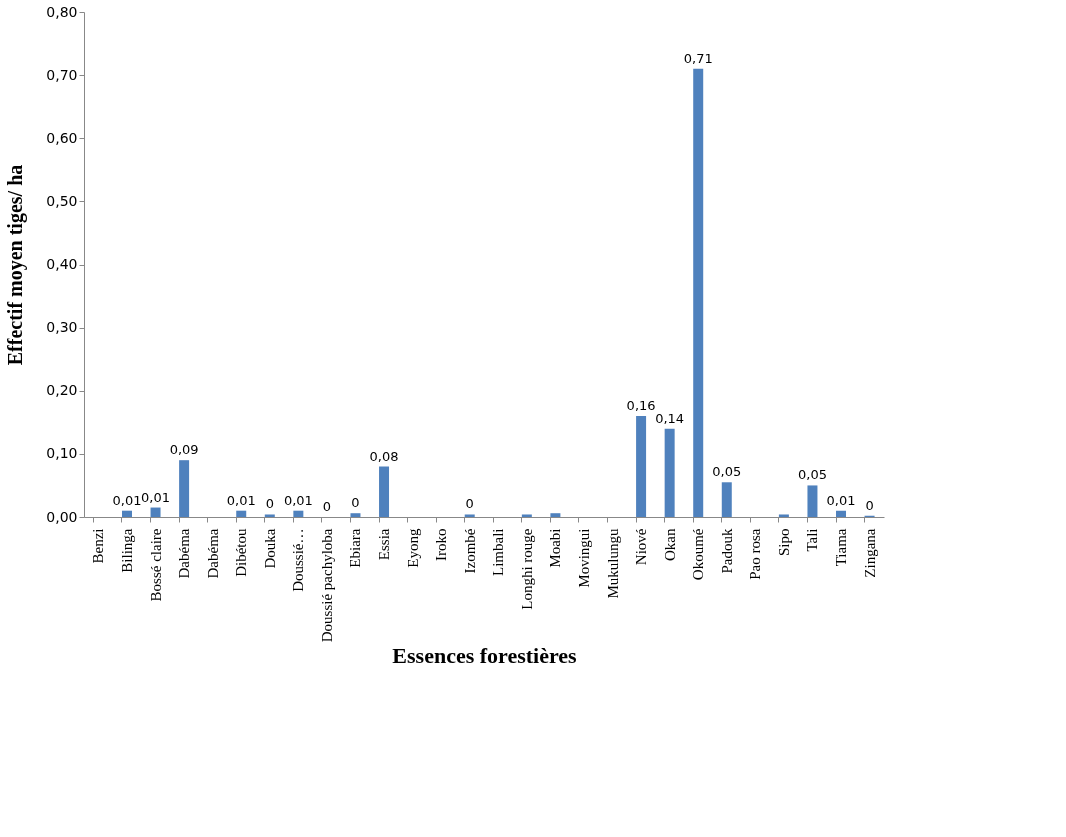 The width and height of the screenshot is (1066, 837). I want to click on x-tick-label: Ebiara, so click(355, 548).